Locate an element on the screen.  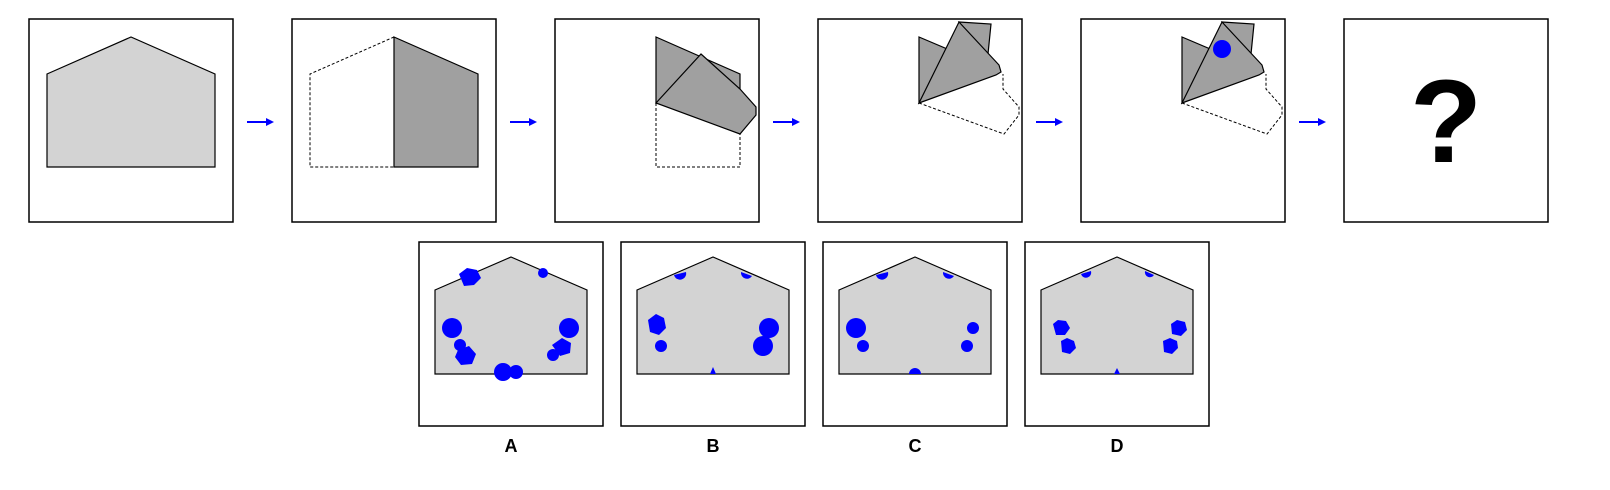
option-a: A is located at coordinates (511, 348).